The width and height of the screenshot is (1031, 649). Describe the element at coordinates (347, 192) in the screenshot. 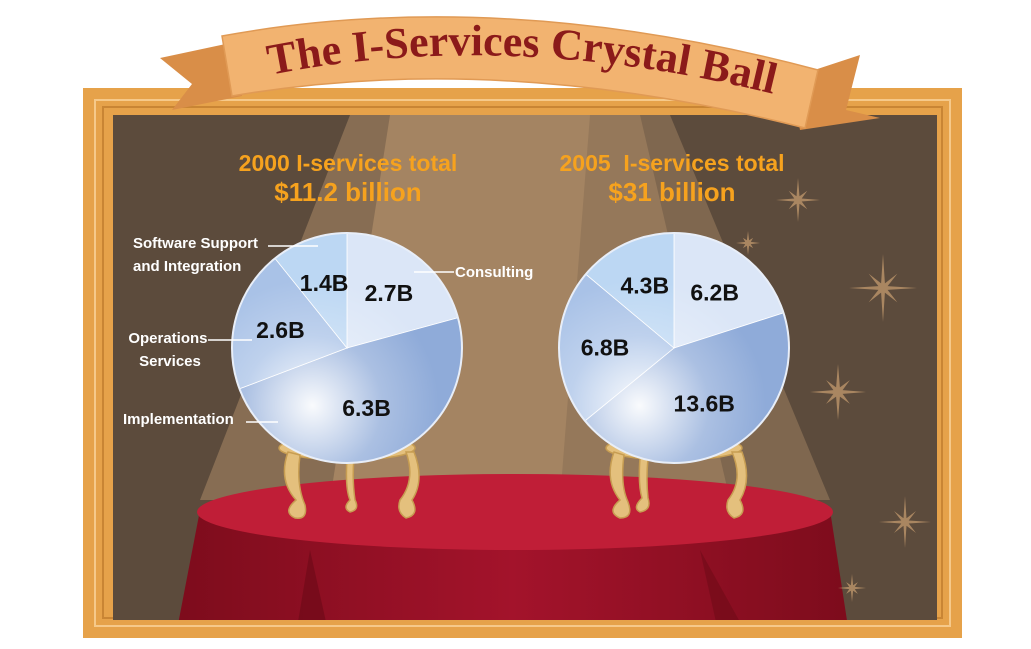

I see `chart1-total: $11.2 billion` at that location.